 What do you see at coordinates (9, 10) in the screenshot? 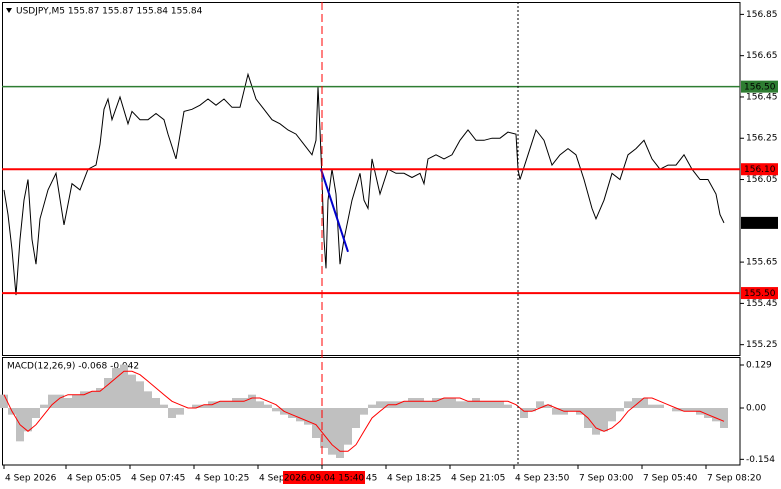
I see `menu-triangle` at bounding box center [9, 10].